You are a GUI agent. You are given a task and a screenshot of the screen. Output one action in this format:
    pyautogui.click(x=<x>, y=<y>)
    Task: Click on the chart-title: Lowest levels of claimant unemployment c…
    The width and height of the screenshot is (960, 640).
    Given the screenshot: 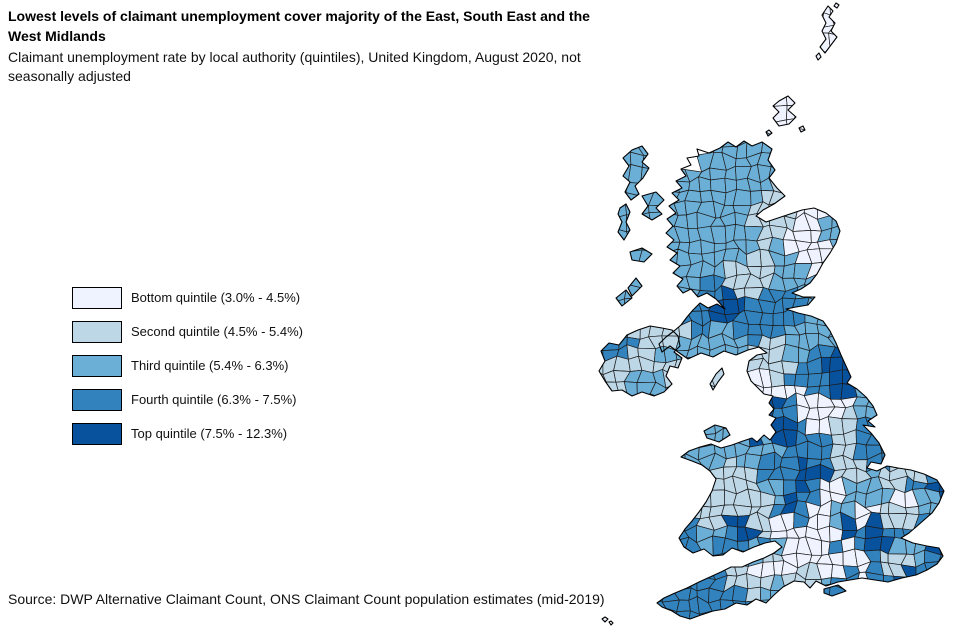 What is the action you would take?
    pyautogui.click(x=299, y=26)
    